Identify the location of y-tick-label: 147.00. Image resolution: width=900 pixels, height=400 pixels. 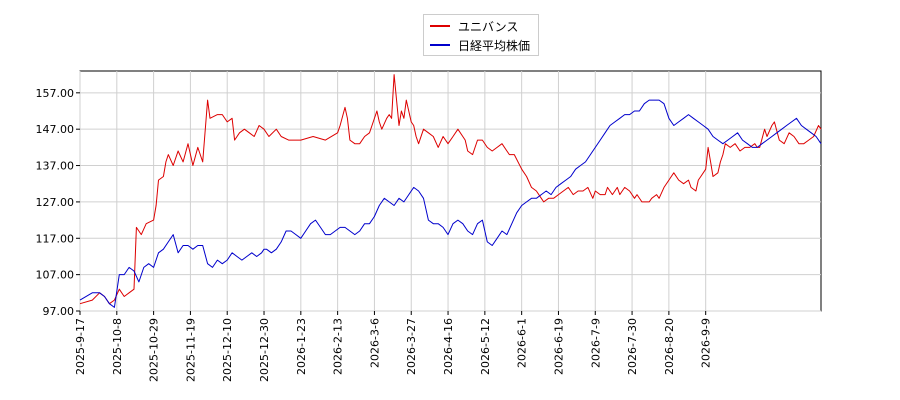
(55, 129).